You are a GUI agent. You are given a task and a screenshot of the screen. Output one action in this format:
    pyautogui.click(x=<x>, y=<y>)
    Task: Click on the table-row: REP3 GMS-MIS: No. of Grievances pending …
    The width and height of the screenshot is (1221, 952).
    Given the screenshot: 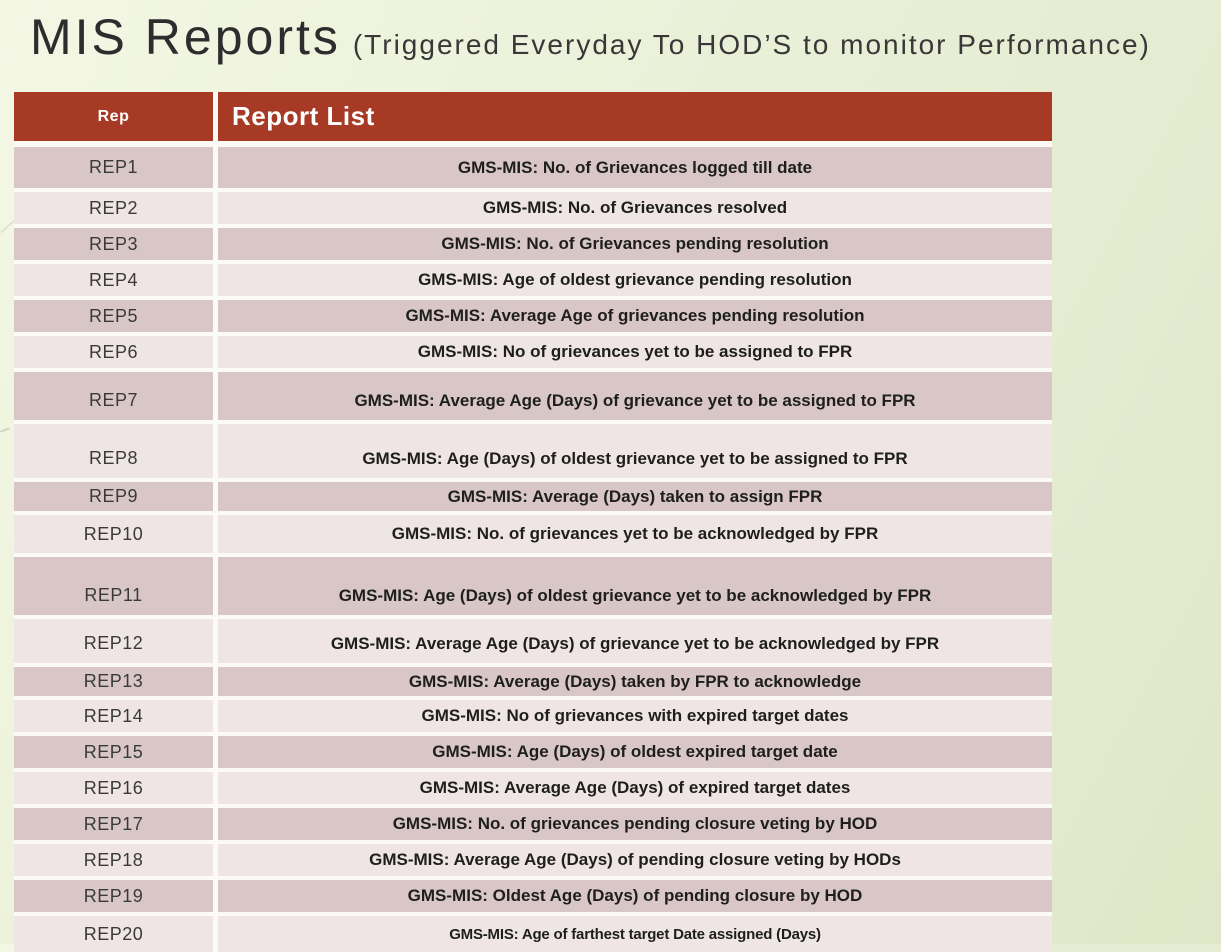 What is the action you would take?
    pyautogui.click(x=533, y=244)
    